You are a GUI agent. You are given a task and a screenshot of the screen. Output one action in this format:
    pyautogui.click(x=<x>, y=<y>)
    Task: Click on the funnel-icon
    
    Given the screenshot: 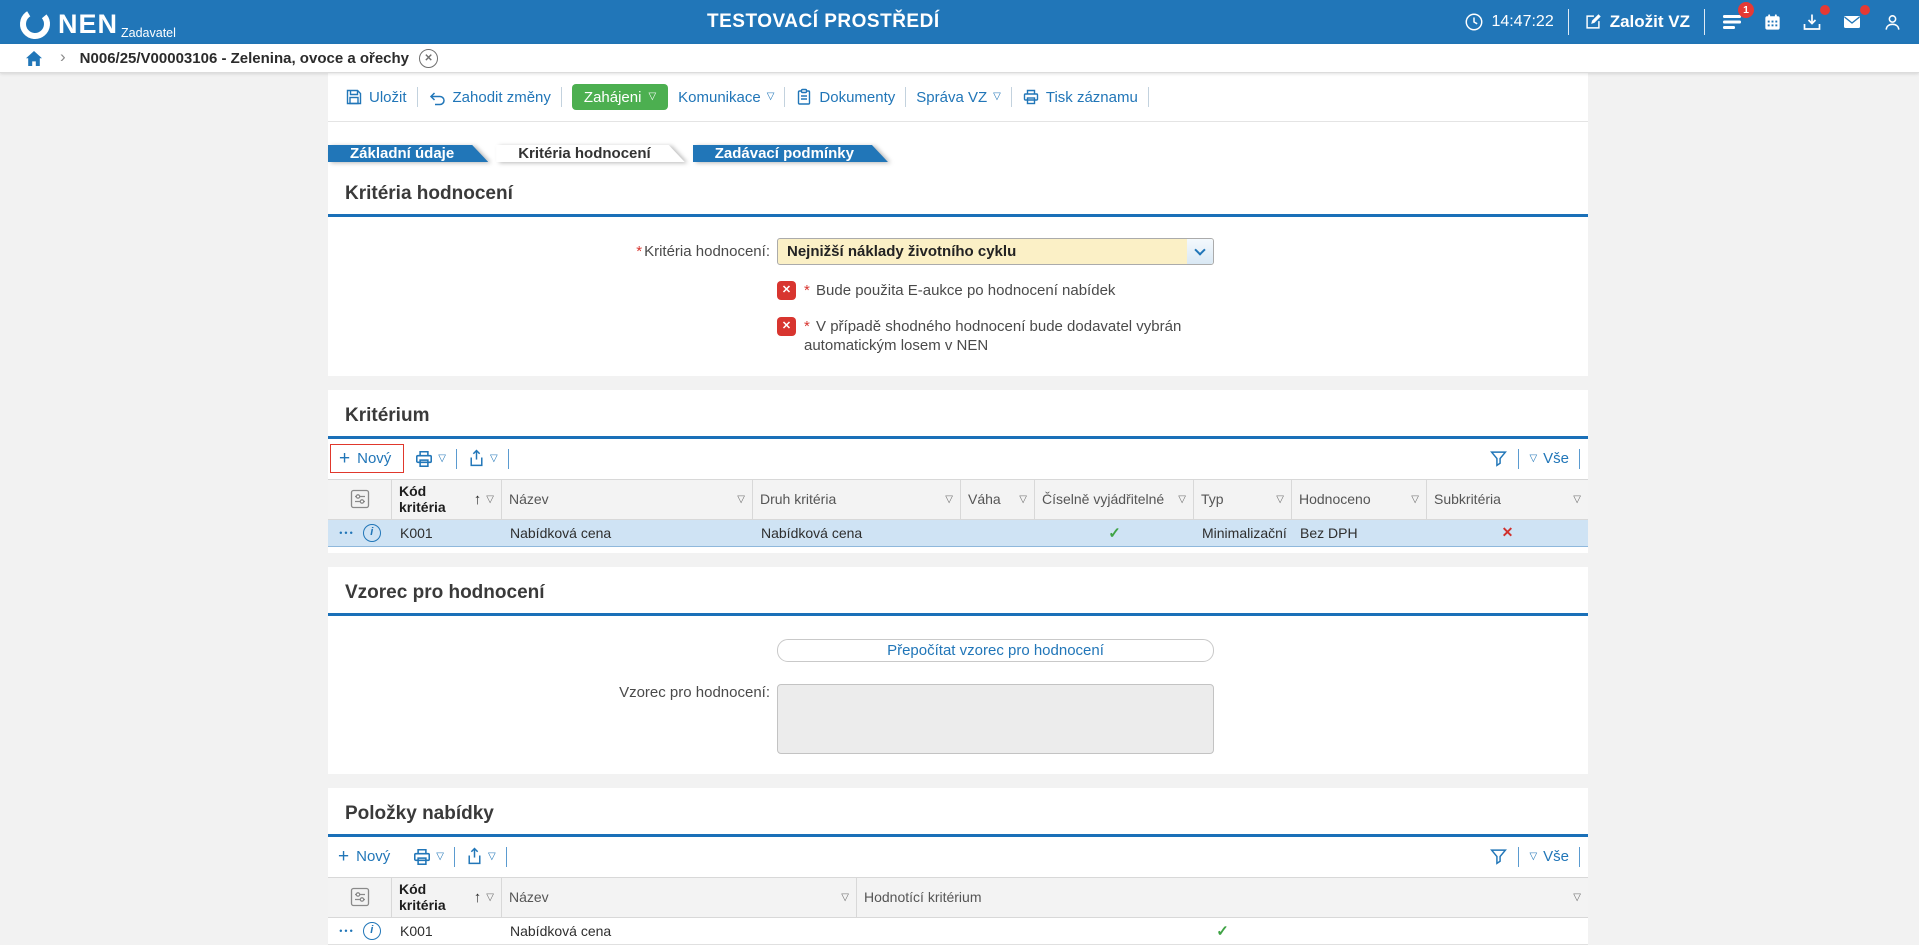 What is the action you would take?
    pyautogui.click(x=1499, y=459)
    